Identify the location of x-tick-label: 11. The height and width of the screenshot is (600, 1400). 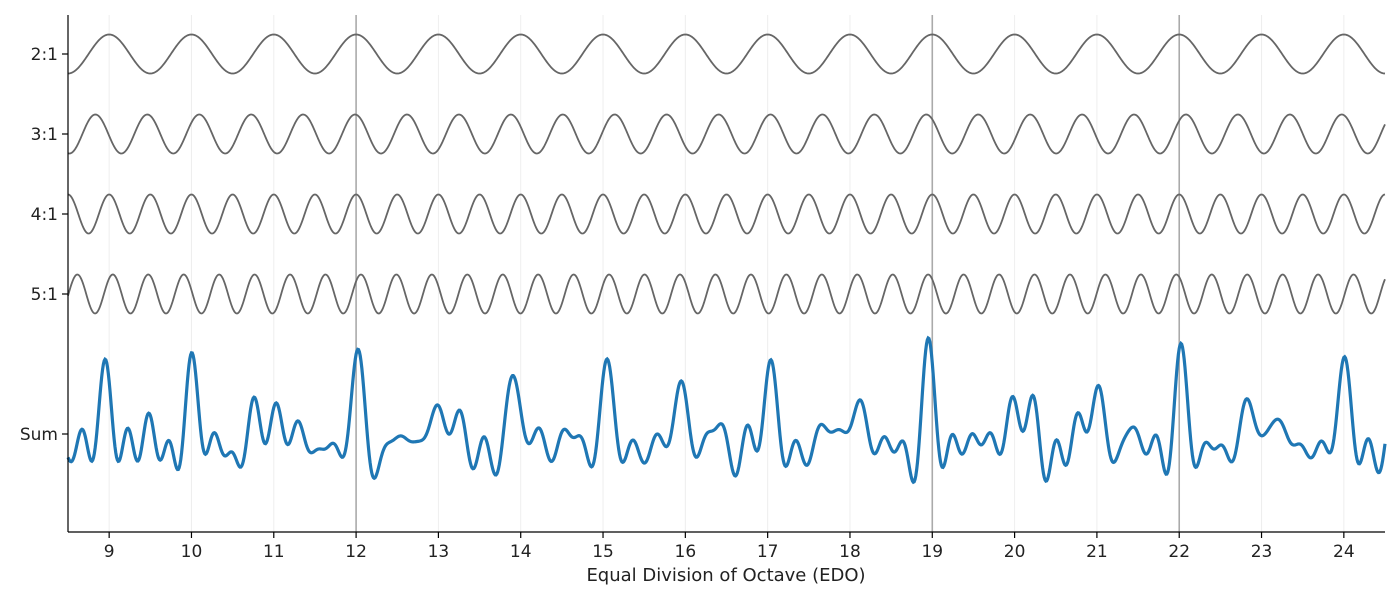
(274, 552).